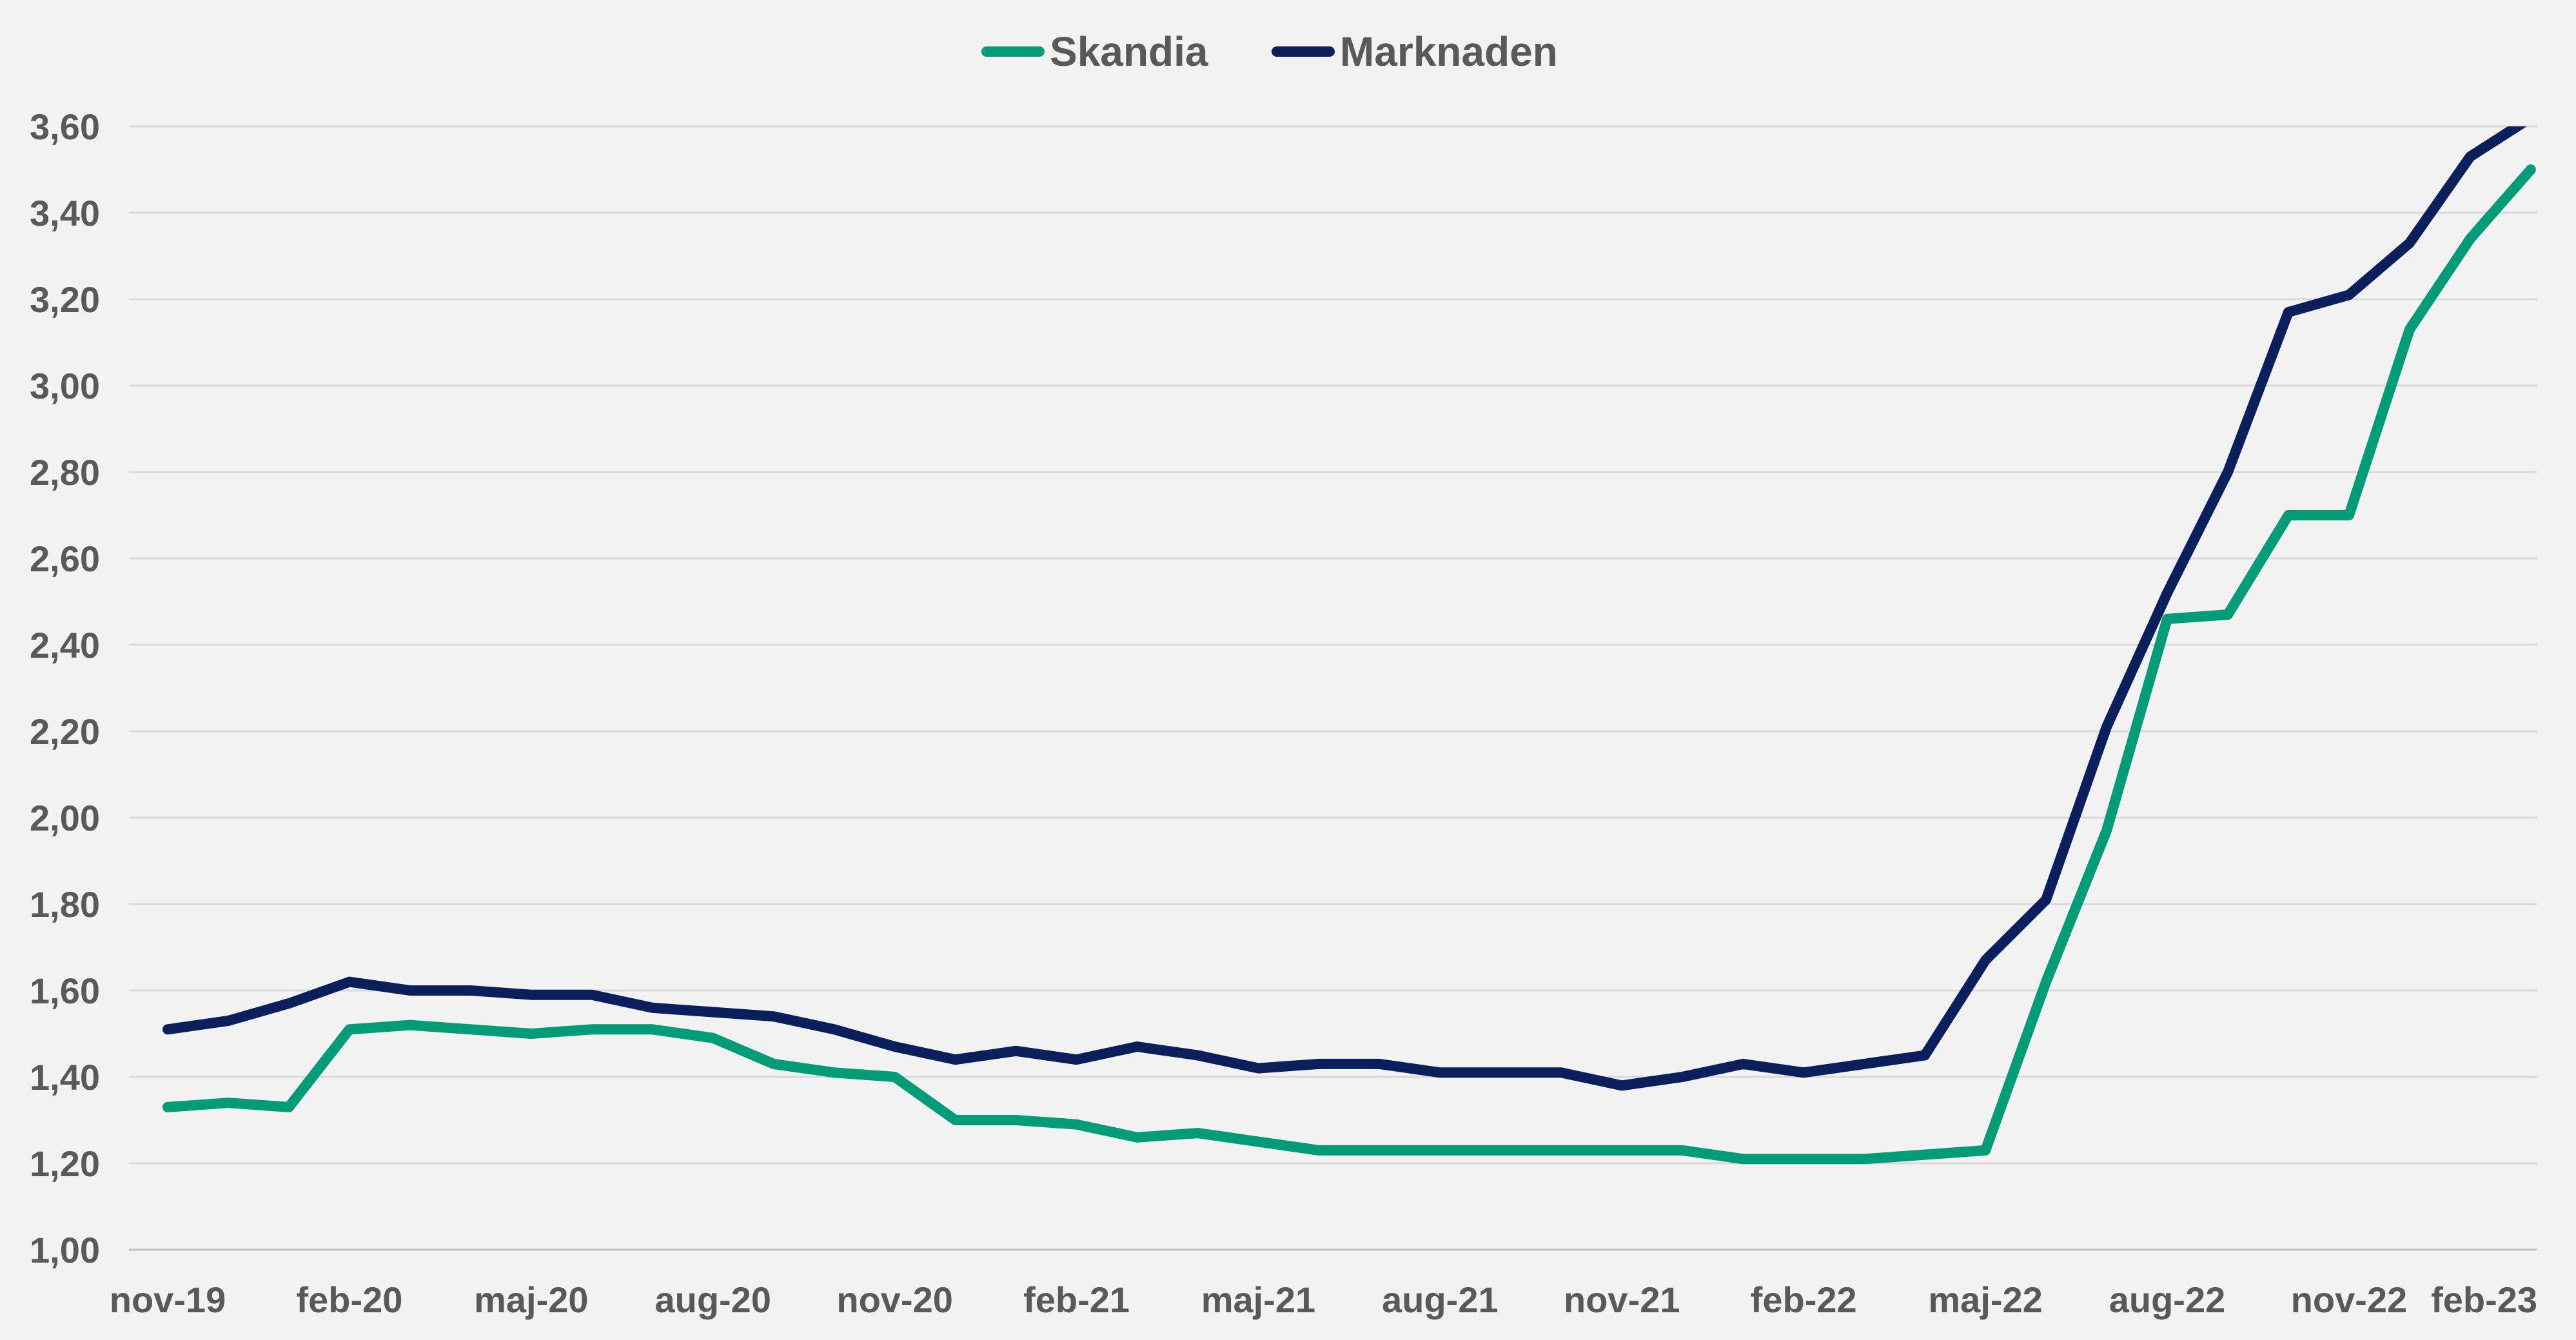  What do you see at coordinates (1440, 1299) in the screenshot?
I see `x-tick-label: aug-21` at bounding box center [1440, 1299].